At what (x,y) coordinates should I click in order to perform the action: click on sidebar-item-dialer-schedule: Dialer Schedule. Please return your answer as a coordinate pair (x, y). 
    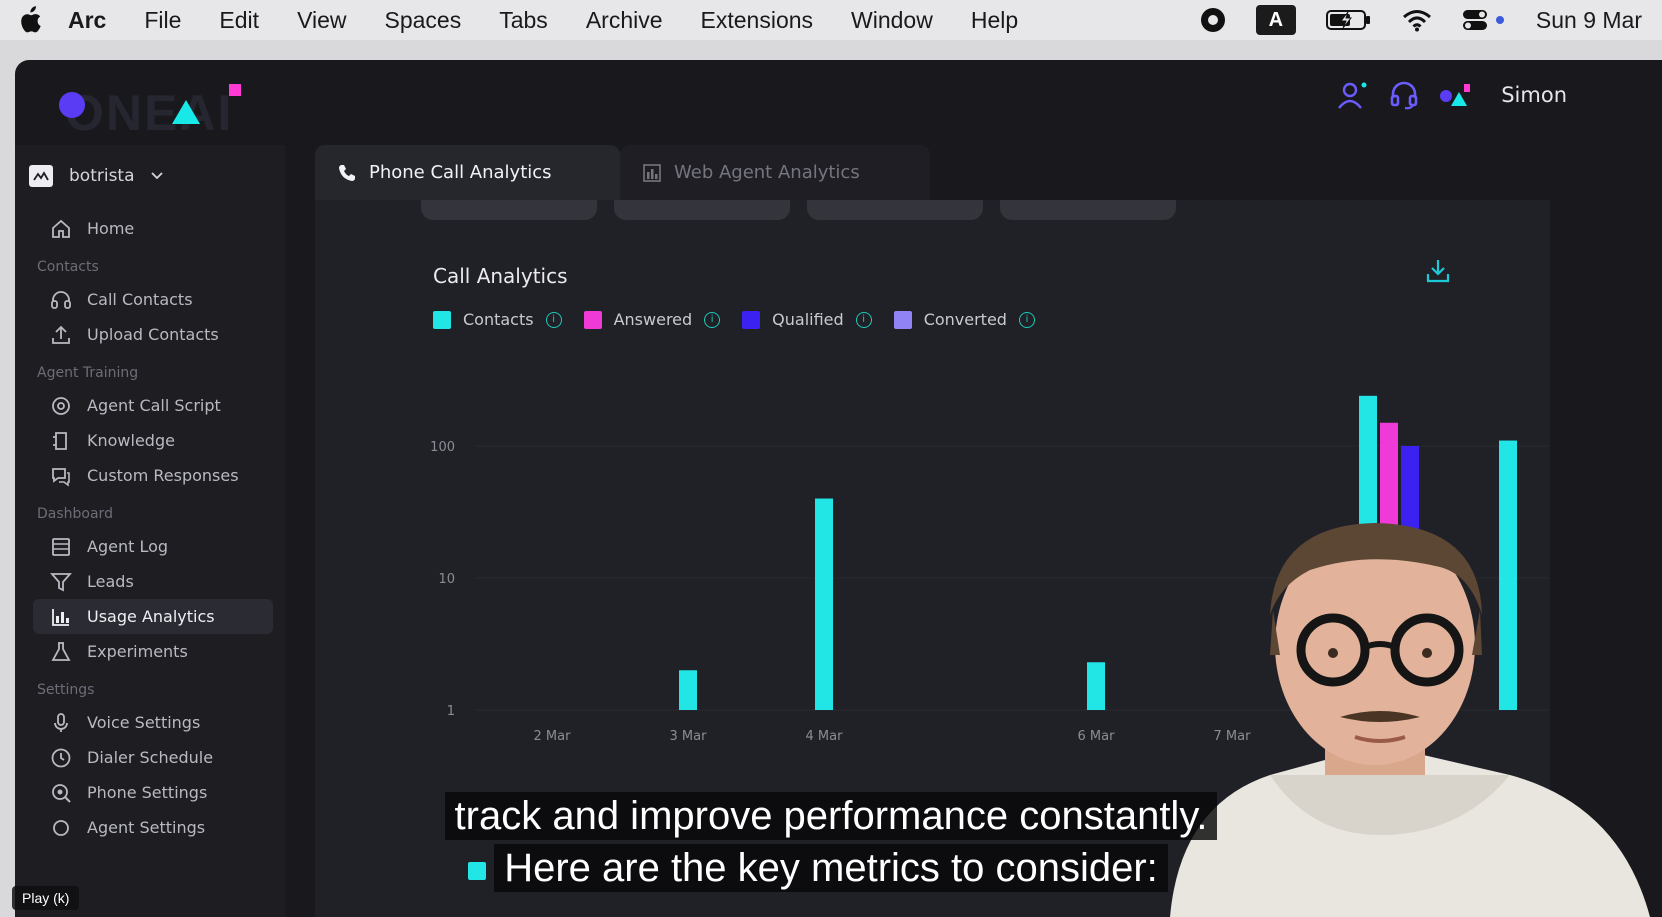
    Looking at the image, I should click on (153, 757).